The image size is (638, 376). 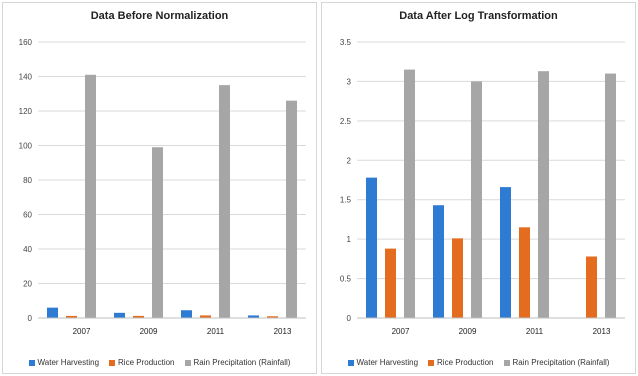 I want to click on y-tick-label: 60, so click(x=27, y=215).